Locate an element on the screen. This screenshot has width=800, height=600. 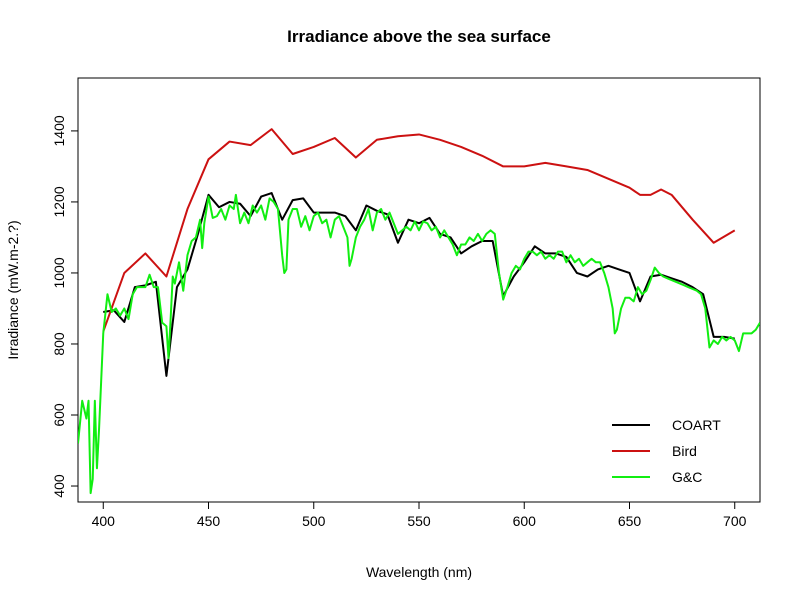
y-tick-label: 1000 is located at coordinates (59, 272).